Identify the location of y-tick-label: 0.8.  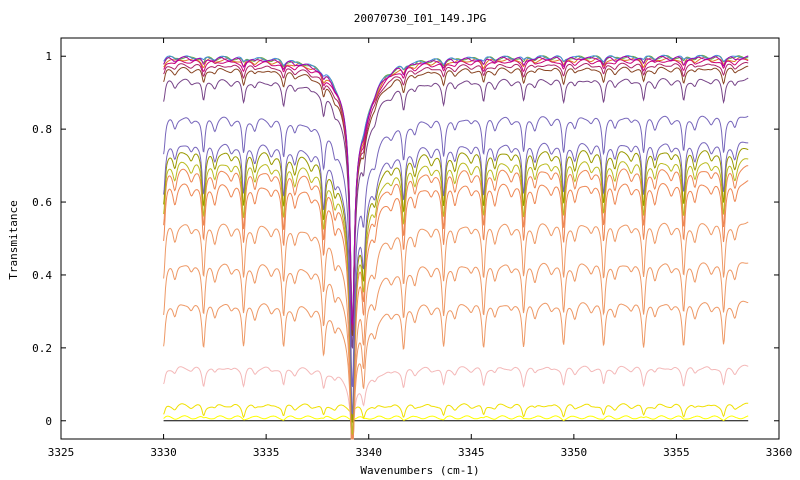
(42, 129).